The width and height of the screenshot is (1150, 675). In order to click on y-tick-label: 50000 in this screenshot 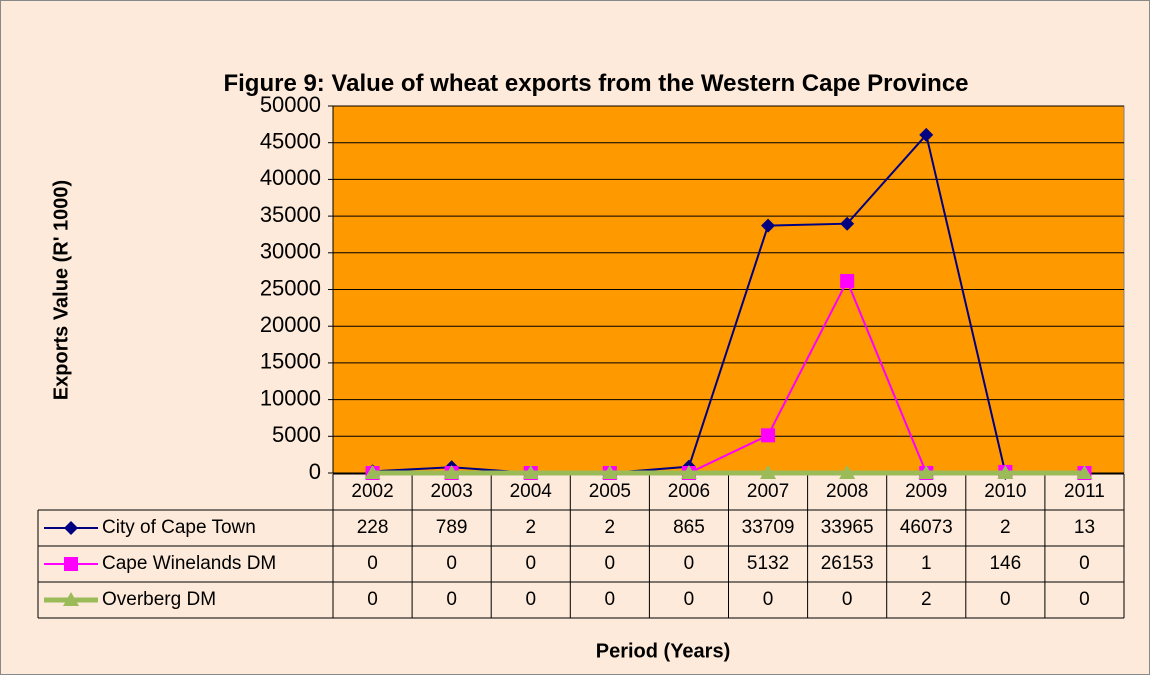, I will do `click(290, 104)`.